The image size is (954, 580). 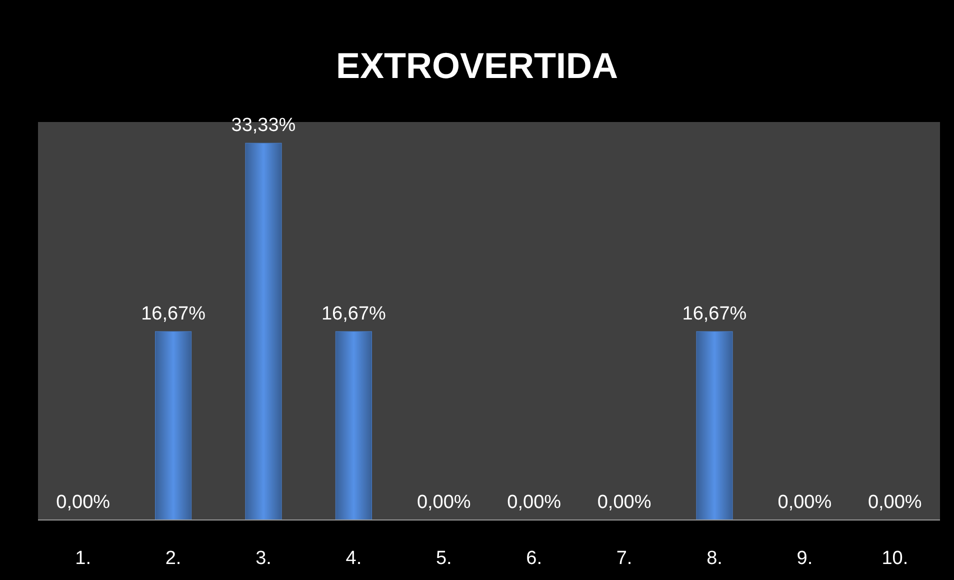 I want to click on x-tick-label: 10., so click(x=895, y=558).